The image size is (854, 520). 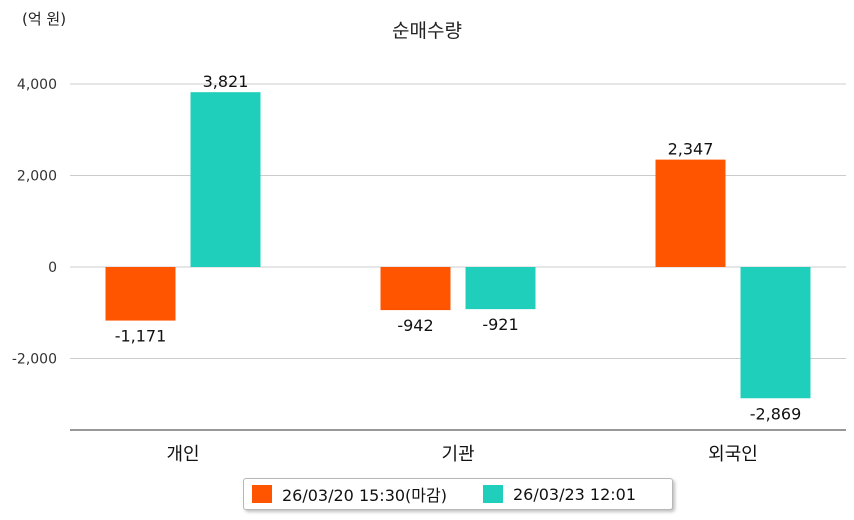 I want to click on unit-label: (억 원), so click(x=44, y=19).